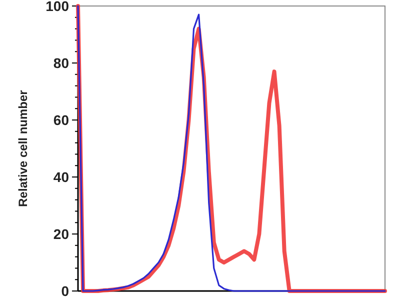 The height and width of the screenshot is (300, 400). Describe the element at coordinates (61, 234) in the screenshot. I see `y-tick-label: 20` at that location.